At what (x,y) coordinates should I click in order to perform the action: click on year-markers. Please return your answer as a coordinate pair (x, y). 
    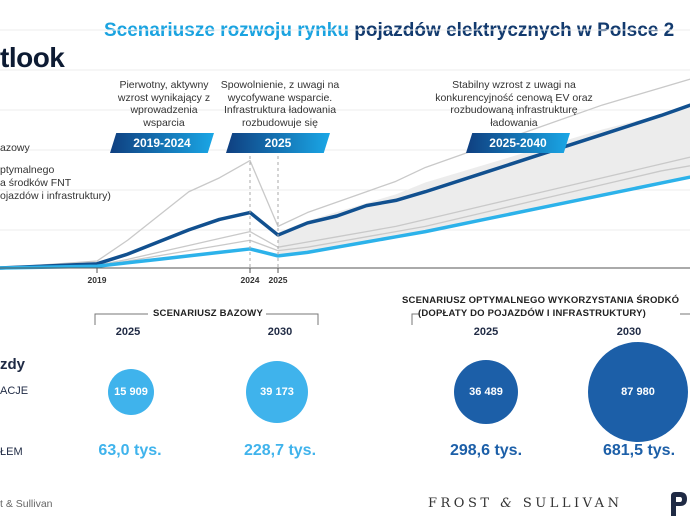
    Looking at the image, I should click on (264, 209).